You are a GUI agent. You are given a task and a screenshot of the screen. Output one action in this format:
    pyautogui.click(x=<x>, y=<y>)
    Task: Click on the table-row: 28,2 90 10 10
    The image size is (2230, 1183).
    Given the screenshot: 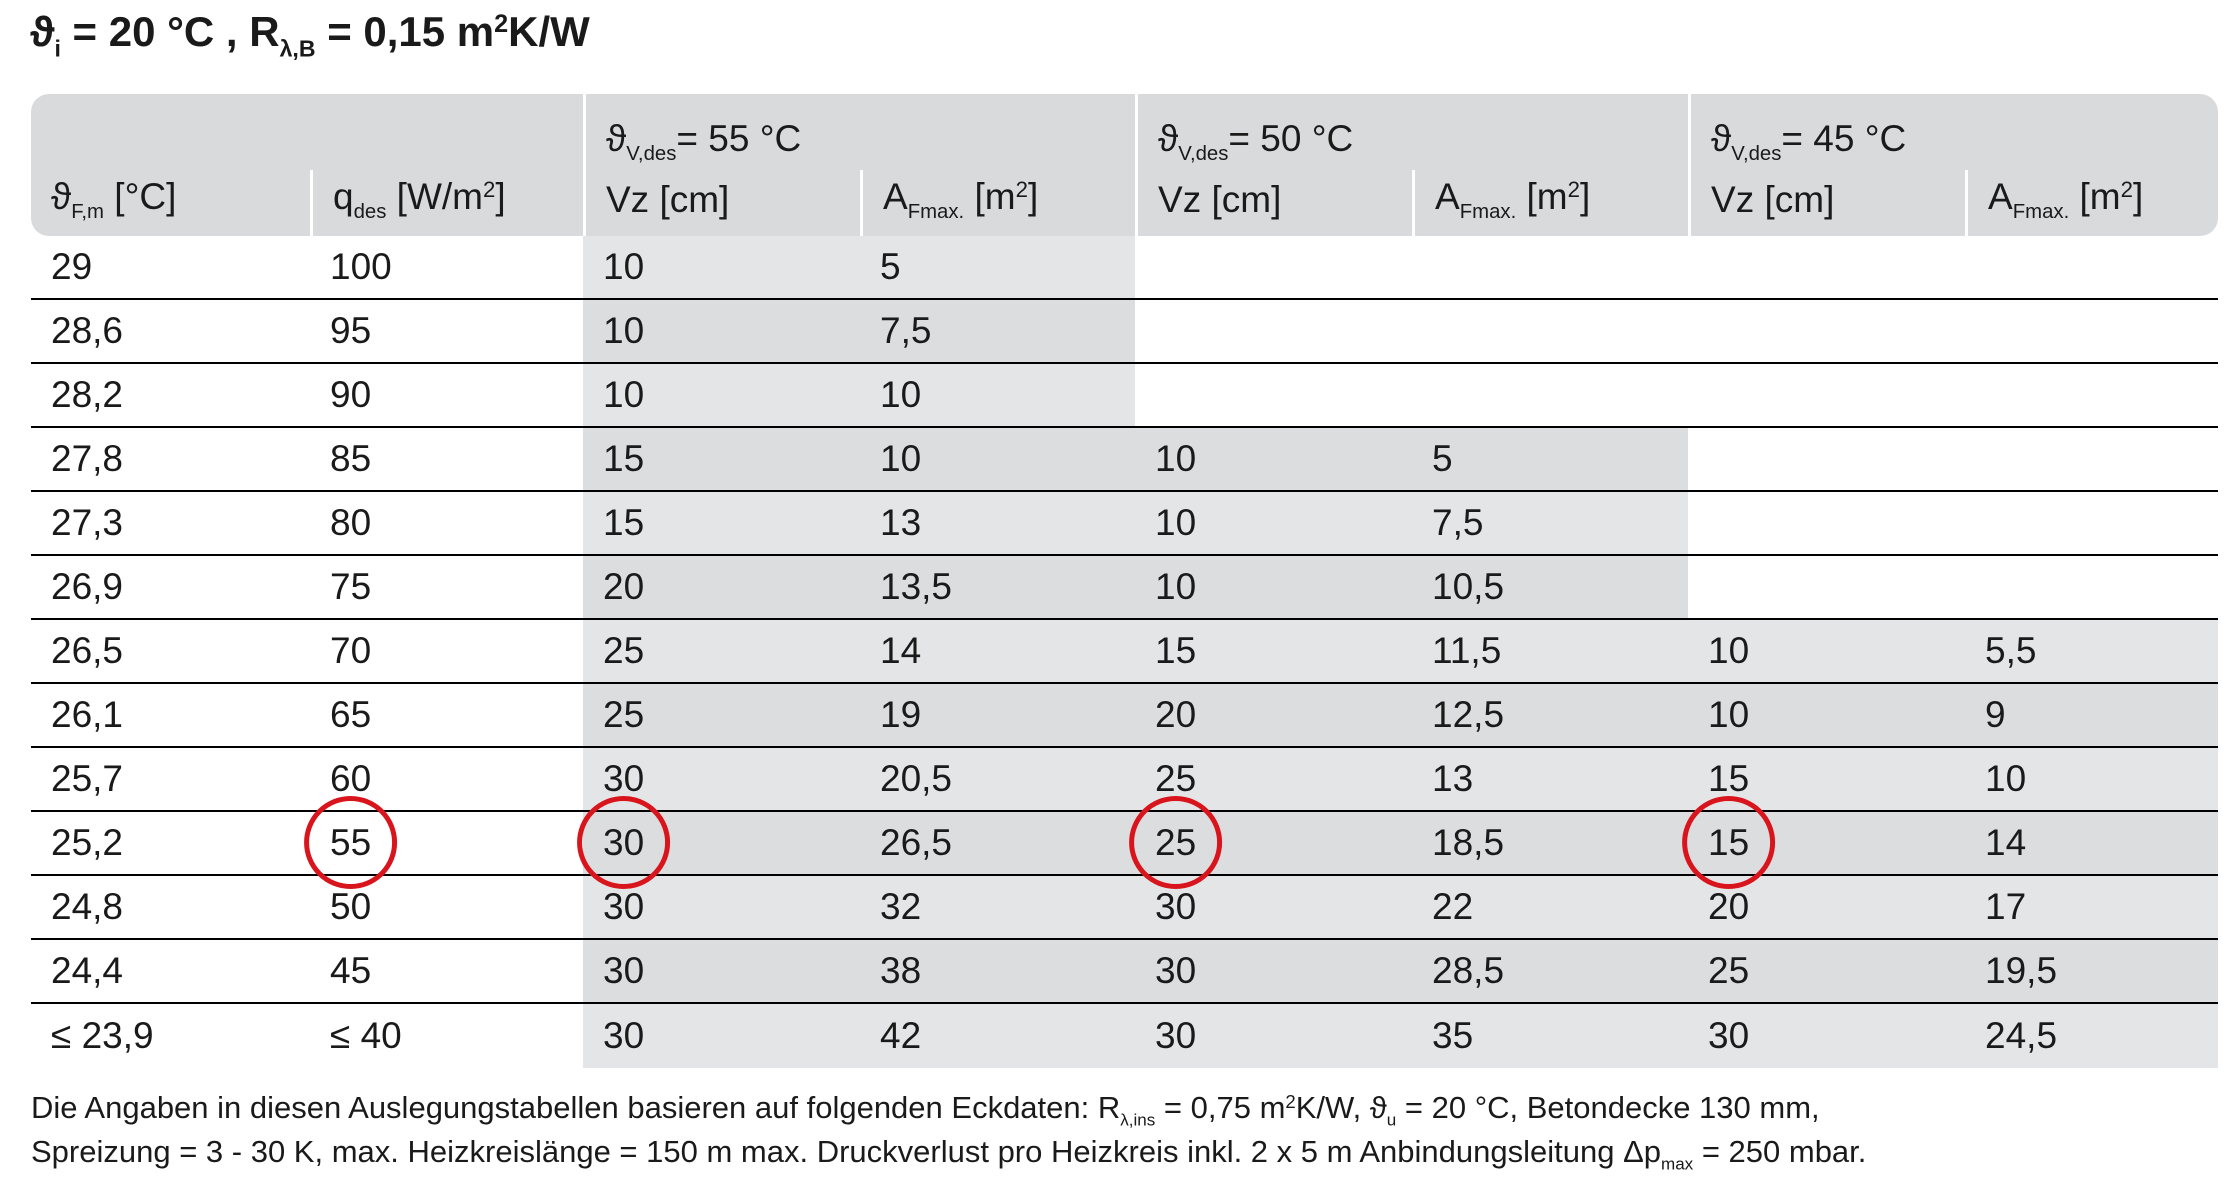 What is the action you would take?
    pyautogui.click(x=1125, y=396)
    